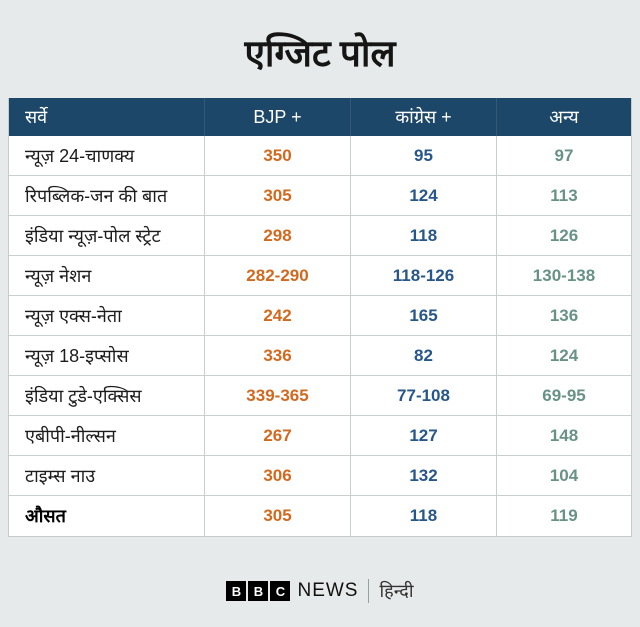 The image size is (640, 627). I want to click on survey-name: इंडिया न्यूज़-पोल स्ट्रेट, so click(107, 236).